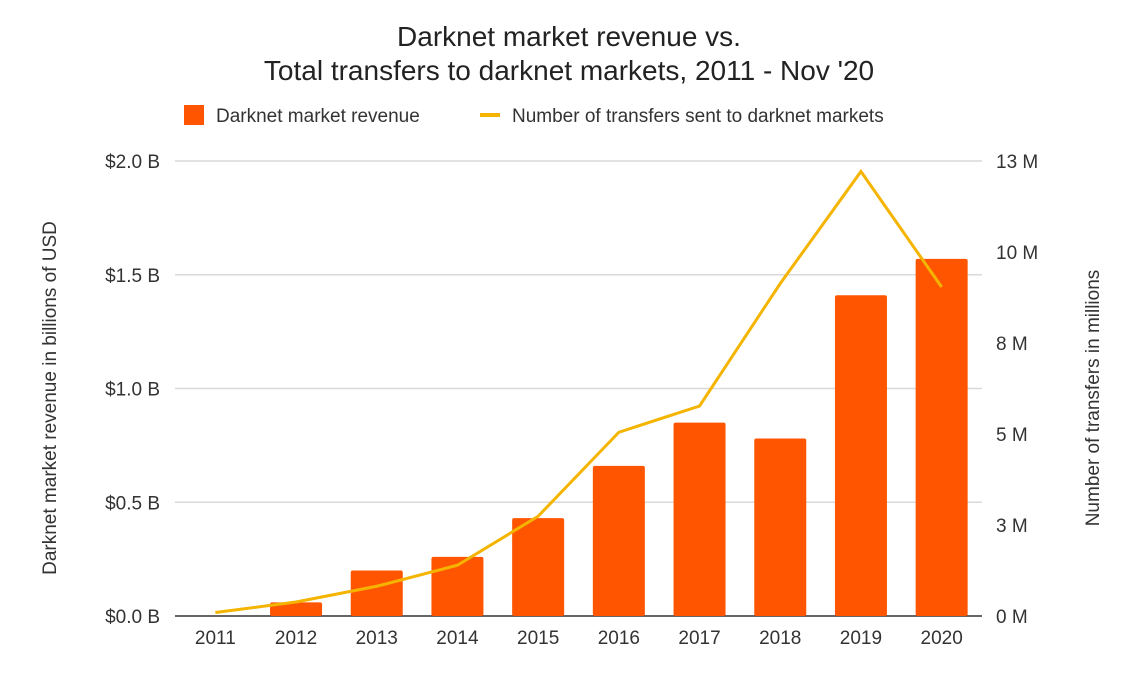 This screenshot has height=681, width=1138. What do you see at coordinates (194, 115) in the screenshot?
I see `legend-swatch-bar` at bounding box center [194, 115].